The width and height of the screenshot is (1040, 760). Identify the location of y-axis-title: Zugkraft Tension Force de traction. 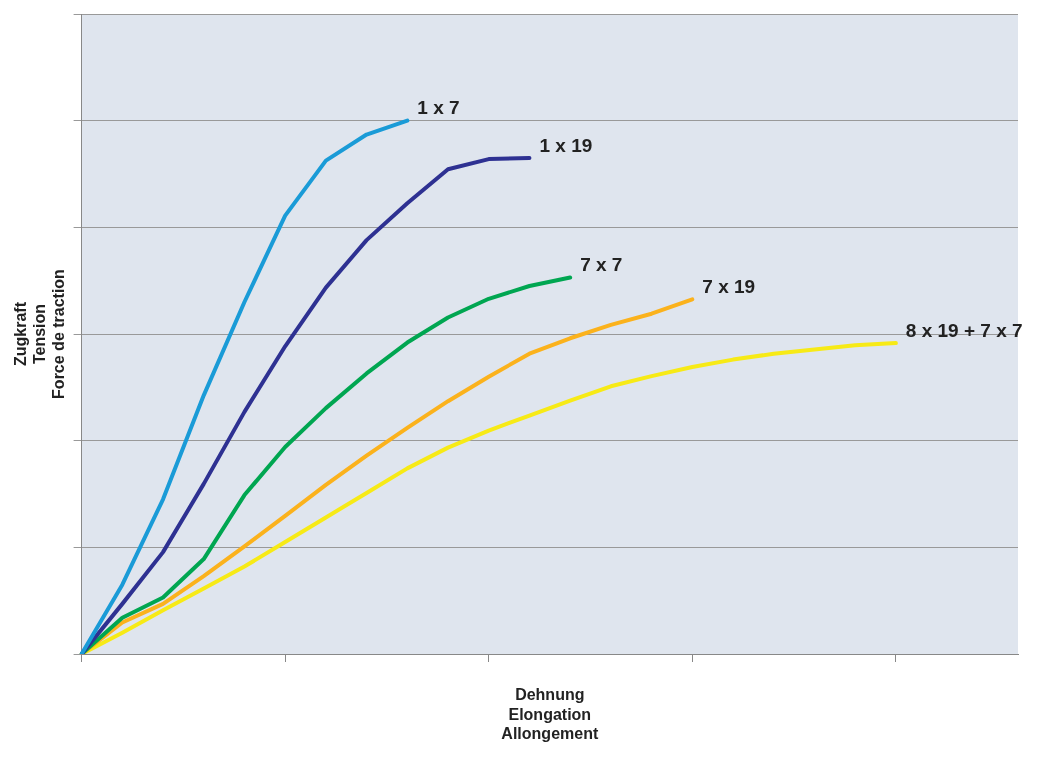
(40, 334).